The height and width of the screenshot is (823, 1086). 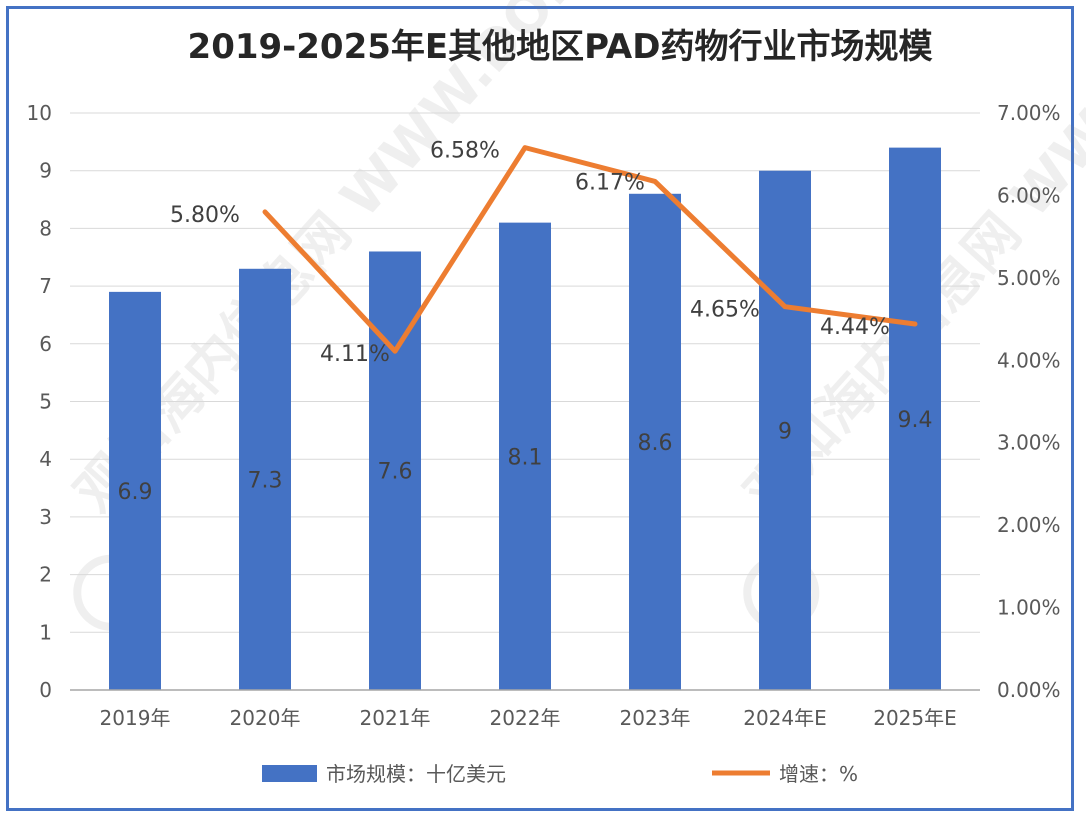 I want to click on legend-label-bar: 市场规模：十亿美元, so click(x=416, y=774).